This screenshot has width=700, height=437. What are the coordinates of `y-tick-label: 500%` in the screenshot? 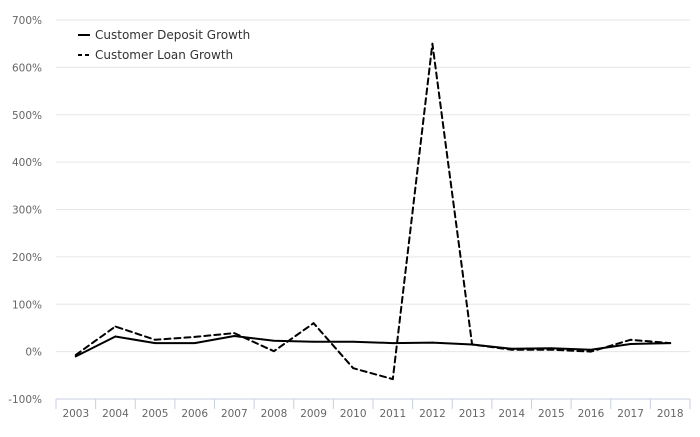 It's located at (27, 116).